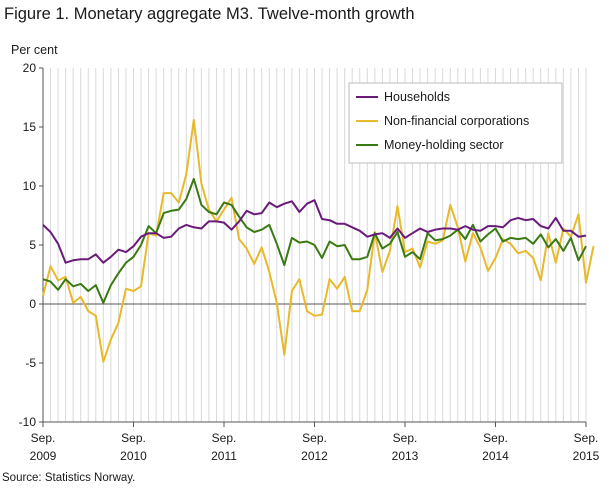 The width and height of the screenshot is (609, 489). What do you see at coordinates (30, 127) in the screenshot?
I see `y-tick-label: 15` at bounding box center [30, 127].